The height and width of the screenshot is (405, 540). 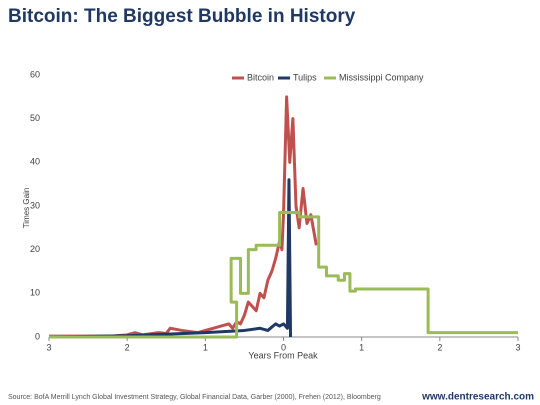 What do you see at coordinates (26, 208) in the screenshot?
I see `y-axis-label: Times Gain` at bounding box center [26, 208].